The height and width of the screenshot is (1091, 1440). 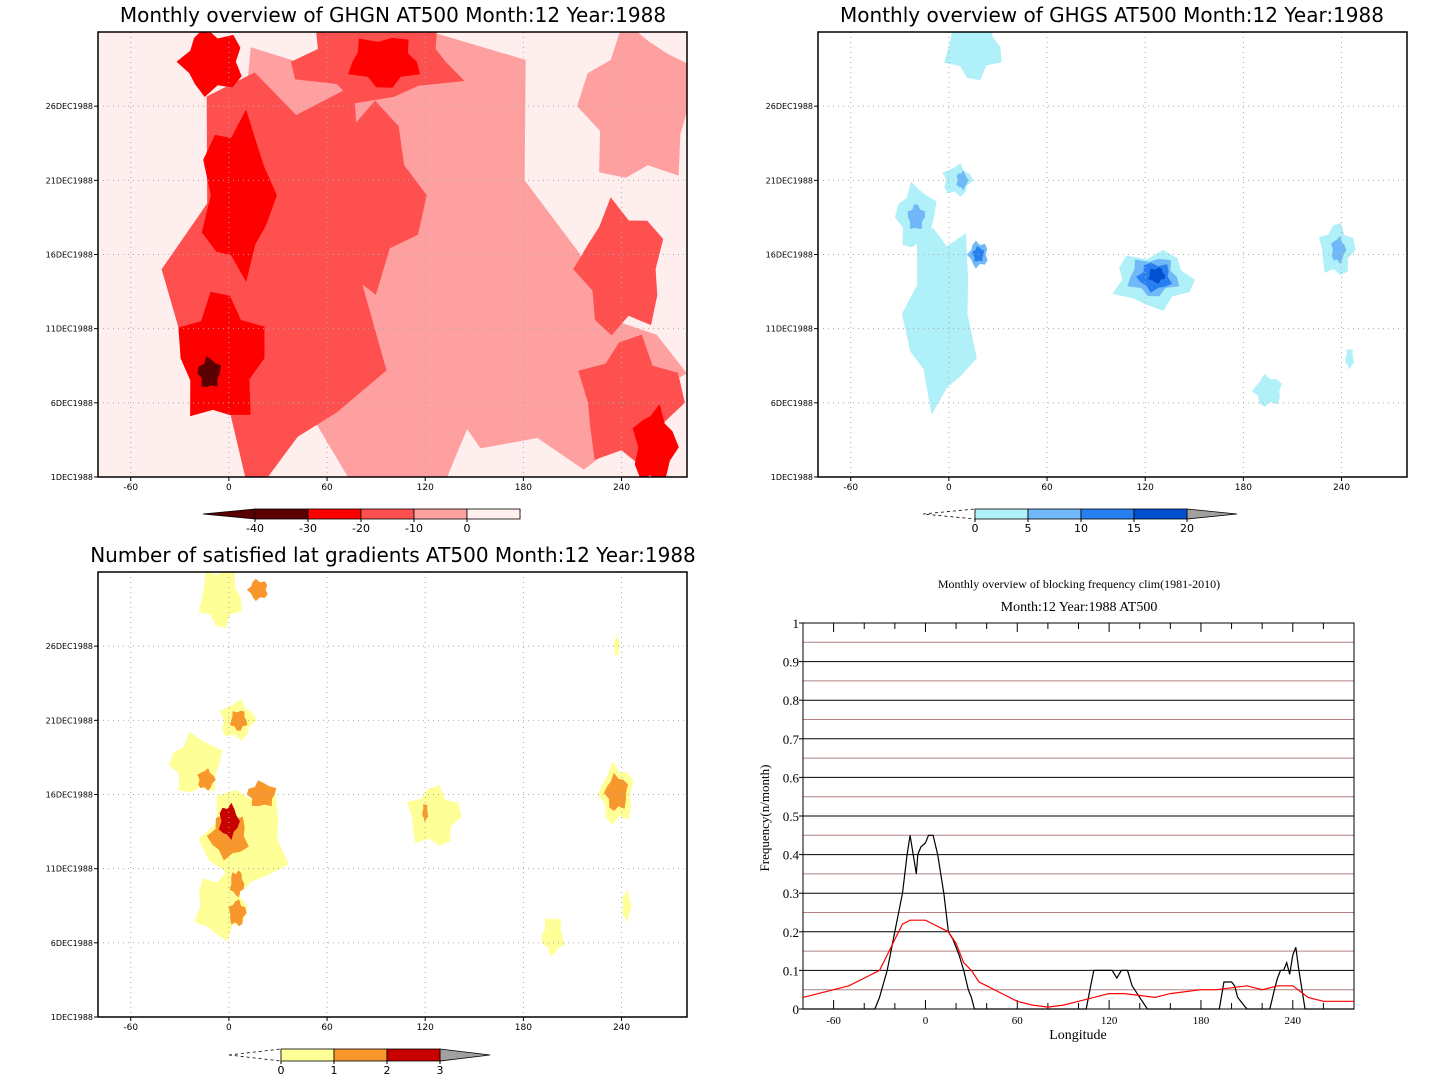 I want to click on colorbar: -40 -30 -20 -10 0, so click(x=361, y=521).